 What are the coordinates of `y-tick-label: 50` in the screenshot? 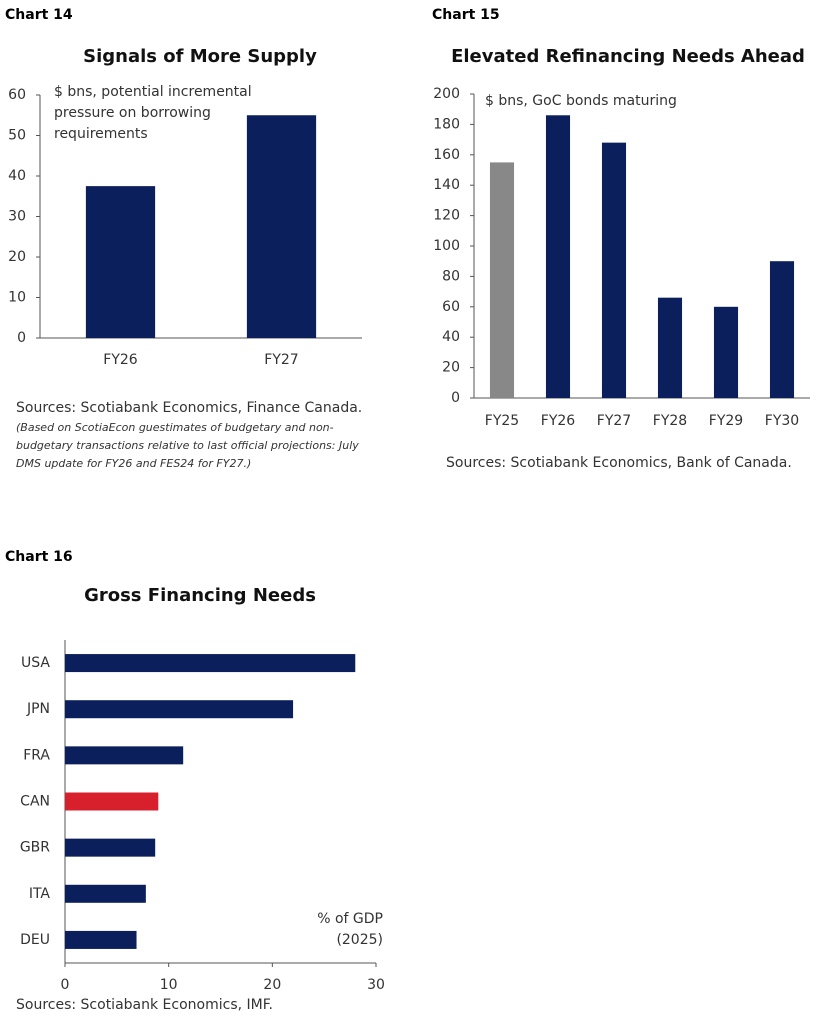 It's located at (17, 136).